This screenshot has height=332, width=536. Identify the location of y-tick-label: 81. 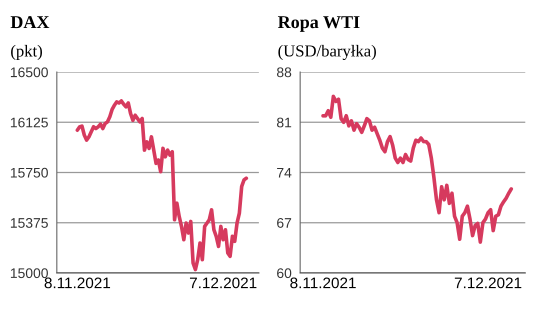
(284, 123).